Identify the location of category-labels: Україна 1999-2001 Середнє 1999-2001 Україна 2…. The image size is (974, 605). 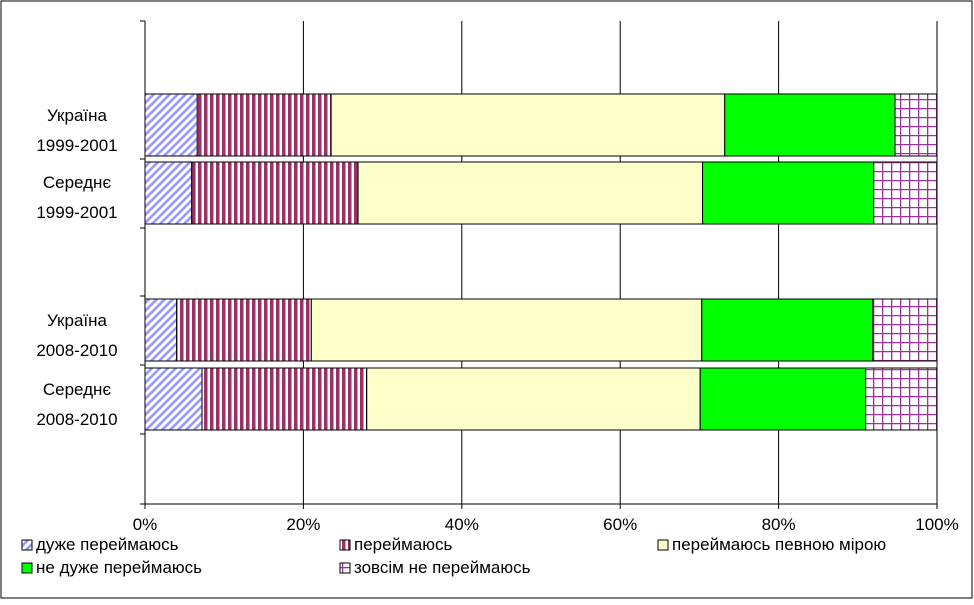
(76, 267).